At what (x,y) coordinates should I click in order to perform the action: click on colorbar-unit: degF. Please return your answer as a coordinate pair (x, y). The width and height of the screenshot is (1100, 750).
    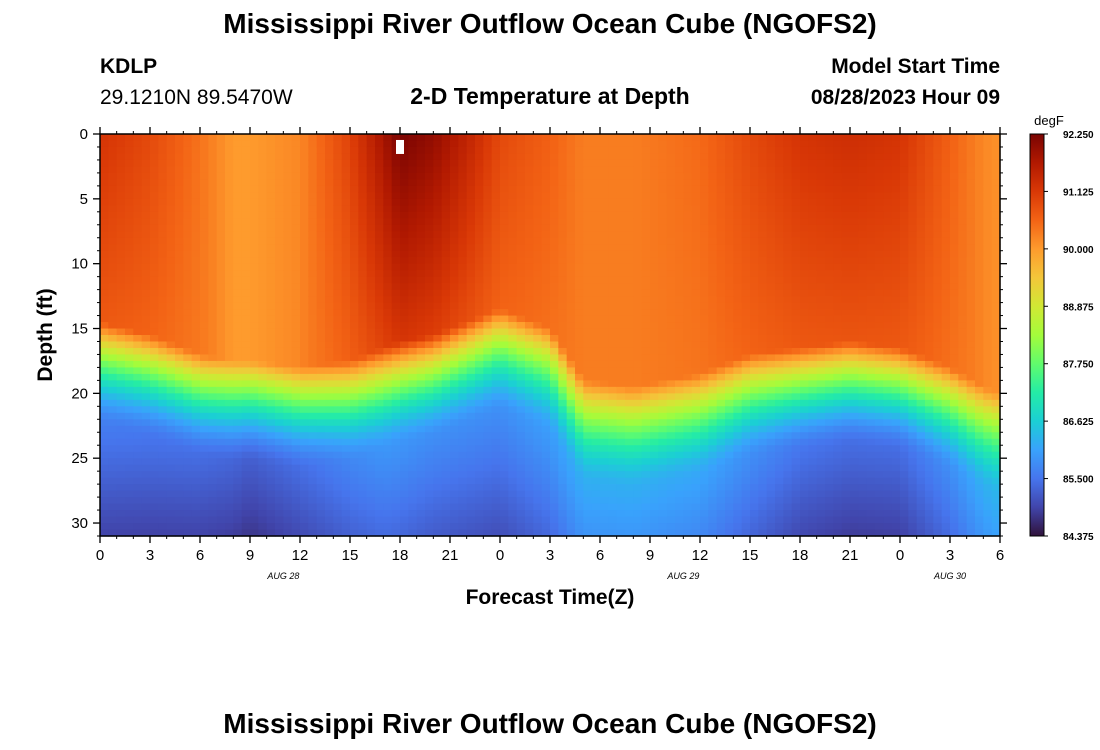
    Looking at the image, I should click on (1049, 120).